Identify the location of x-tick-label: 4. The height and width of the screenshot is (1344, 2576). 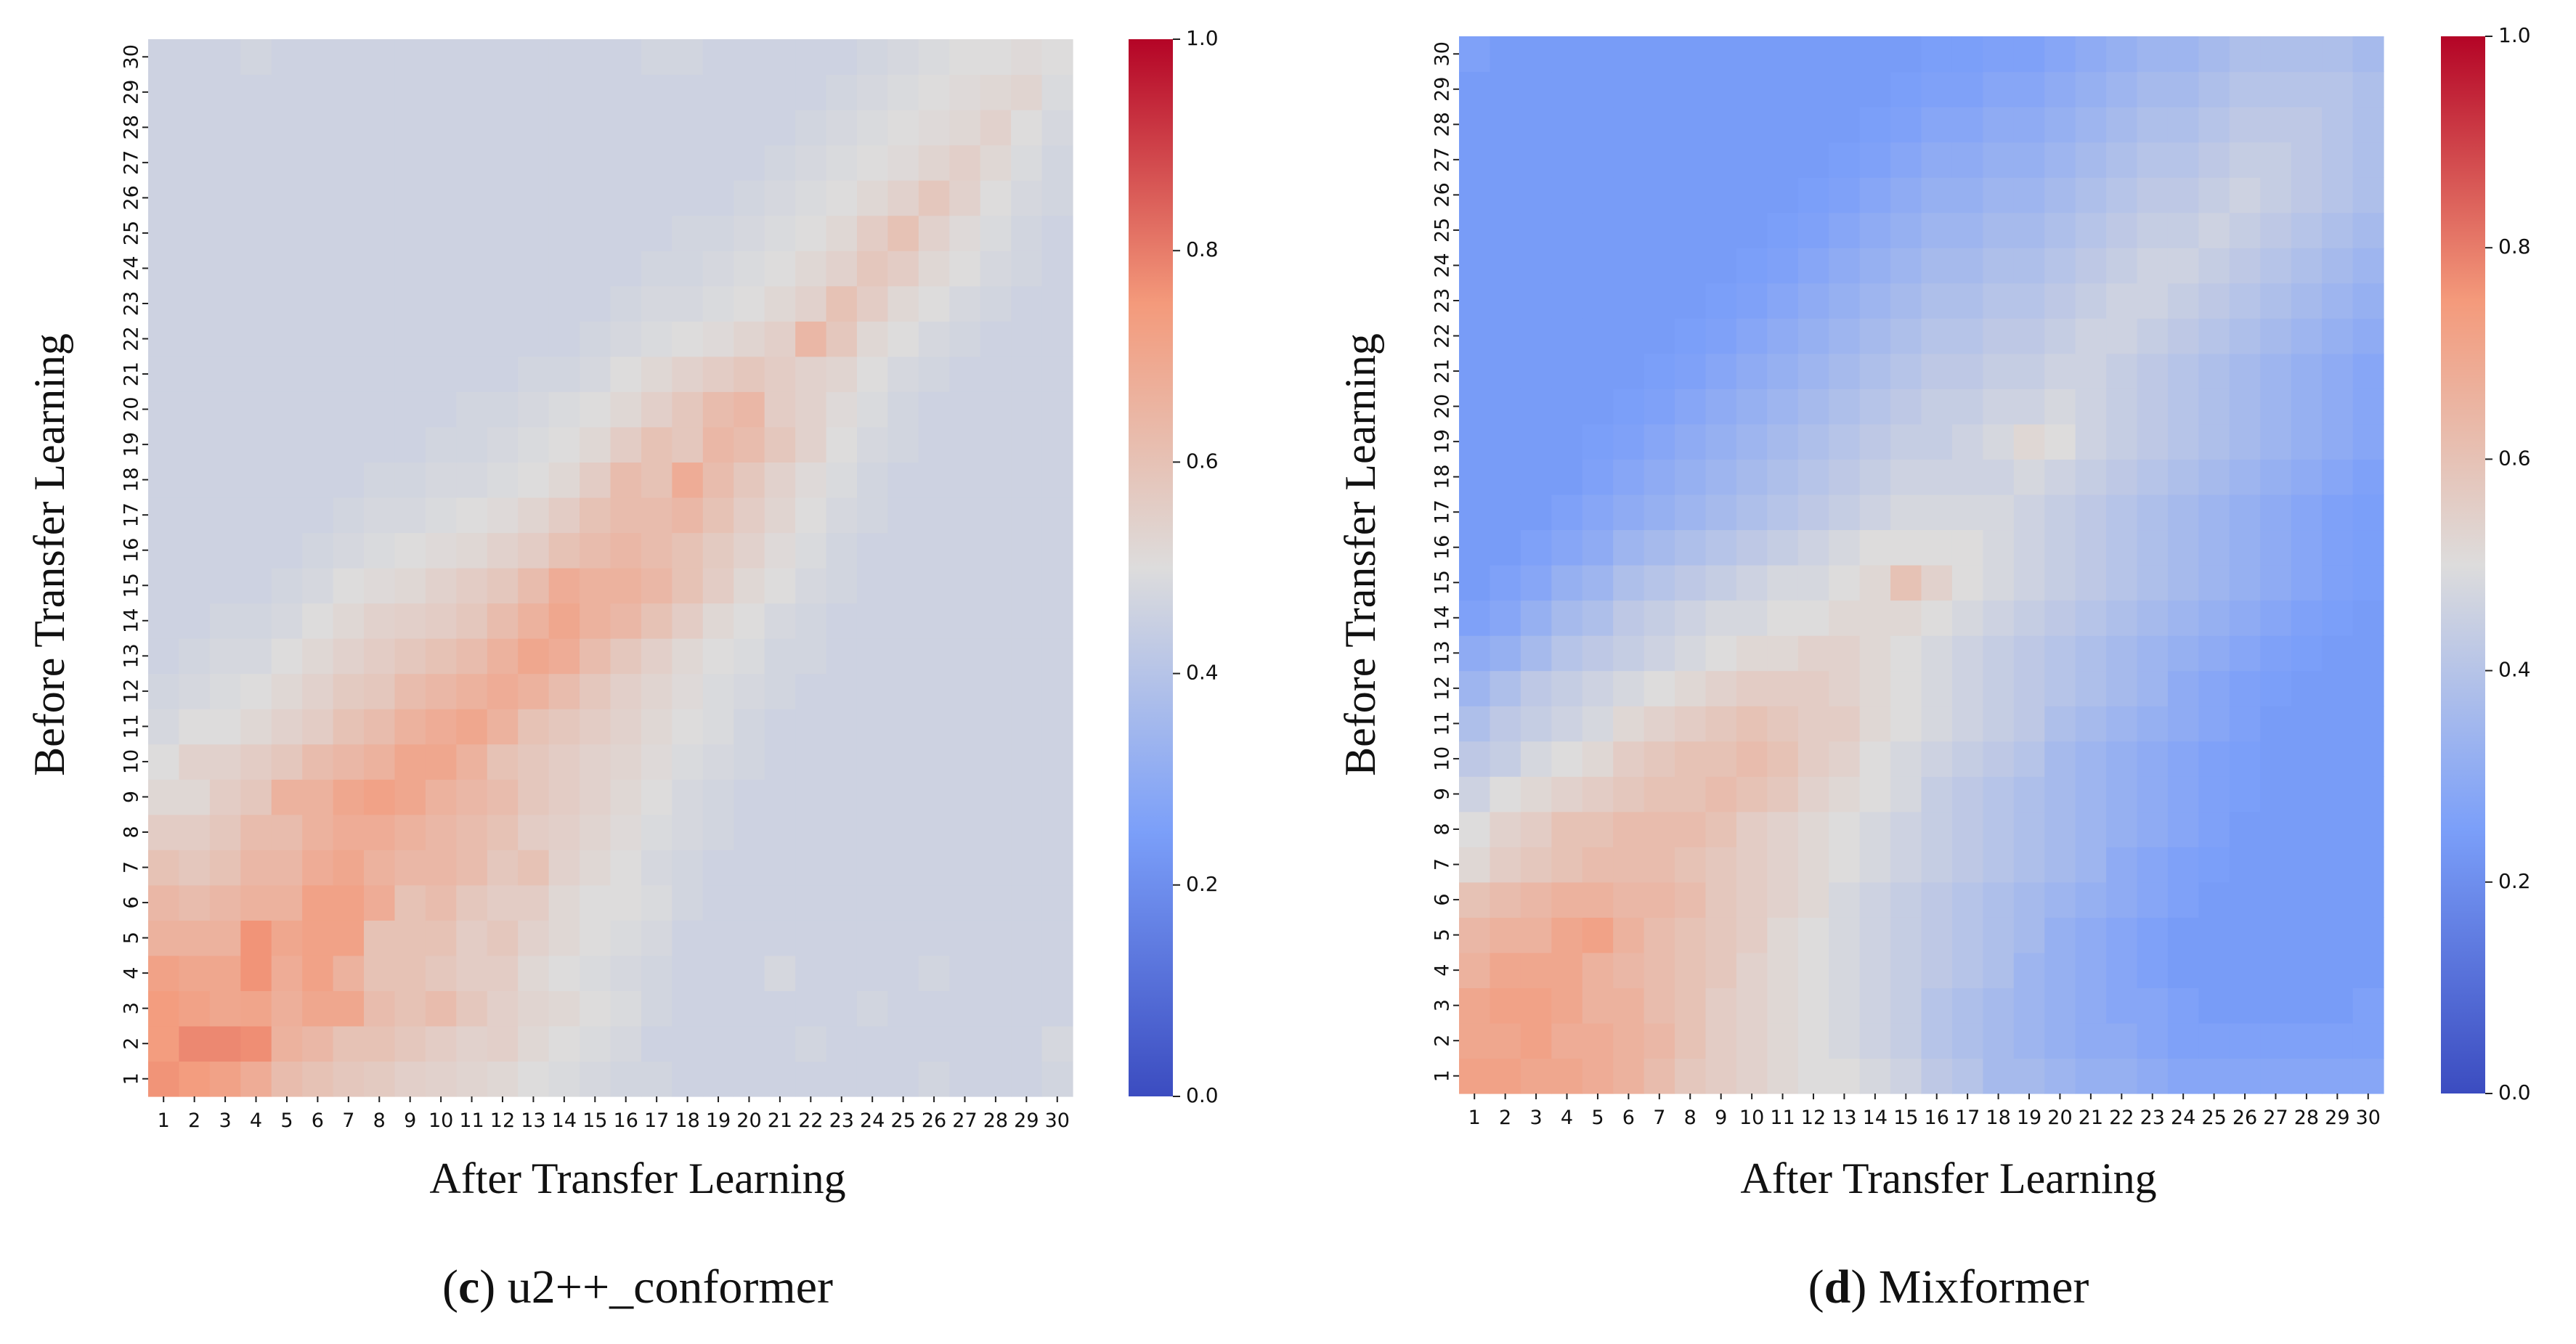
(256, 1120).